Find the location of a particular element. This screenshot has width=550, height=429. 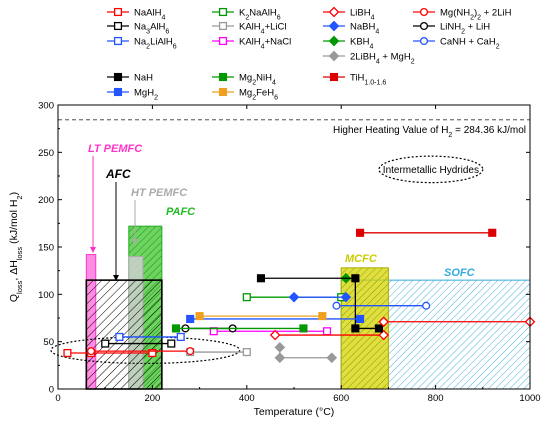

series-nah is located at coordinates (320, 303).